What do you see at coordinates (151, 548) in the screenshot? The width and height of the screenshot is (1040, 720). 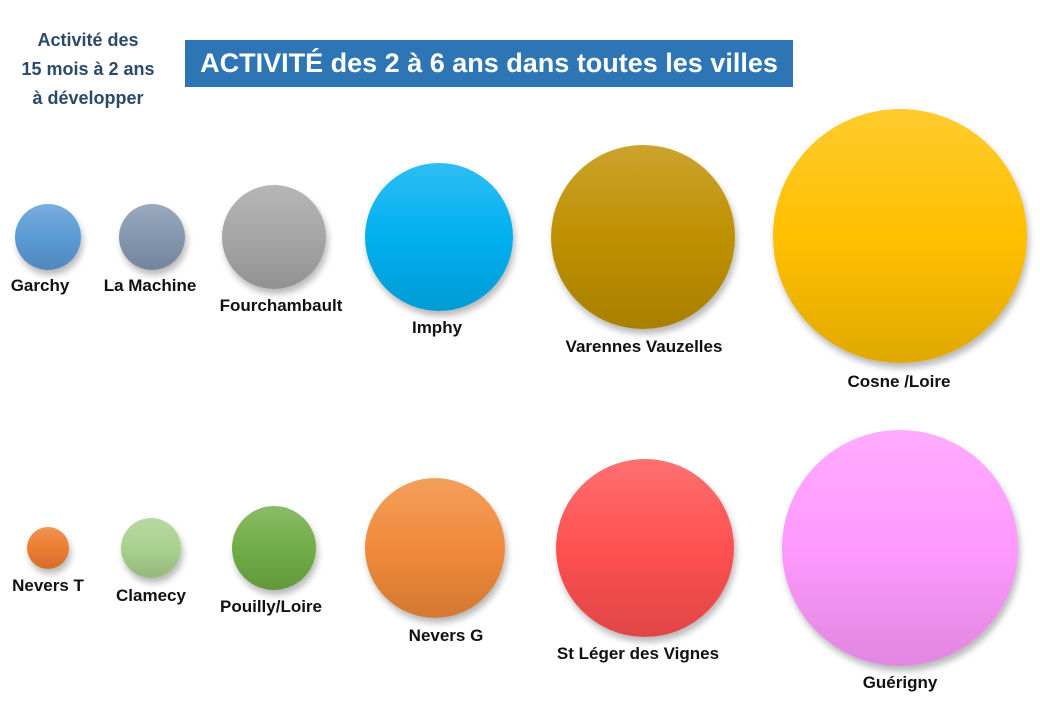 I see `bubble-clamecy` at bounding box center [151, 548].